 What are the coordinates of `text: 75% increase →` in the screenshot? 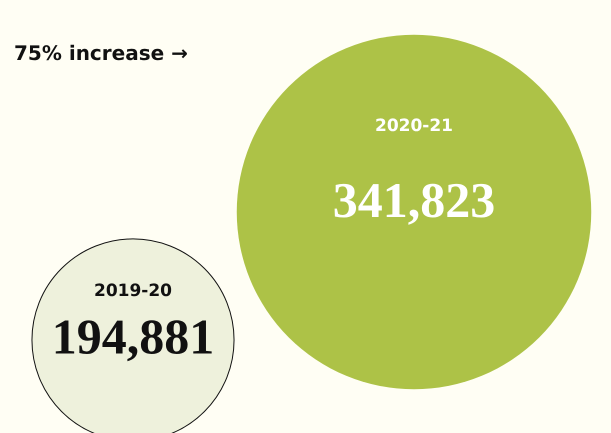 It's located at (101, 53).